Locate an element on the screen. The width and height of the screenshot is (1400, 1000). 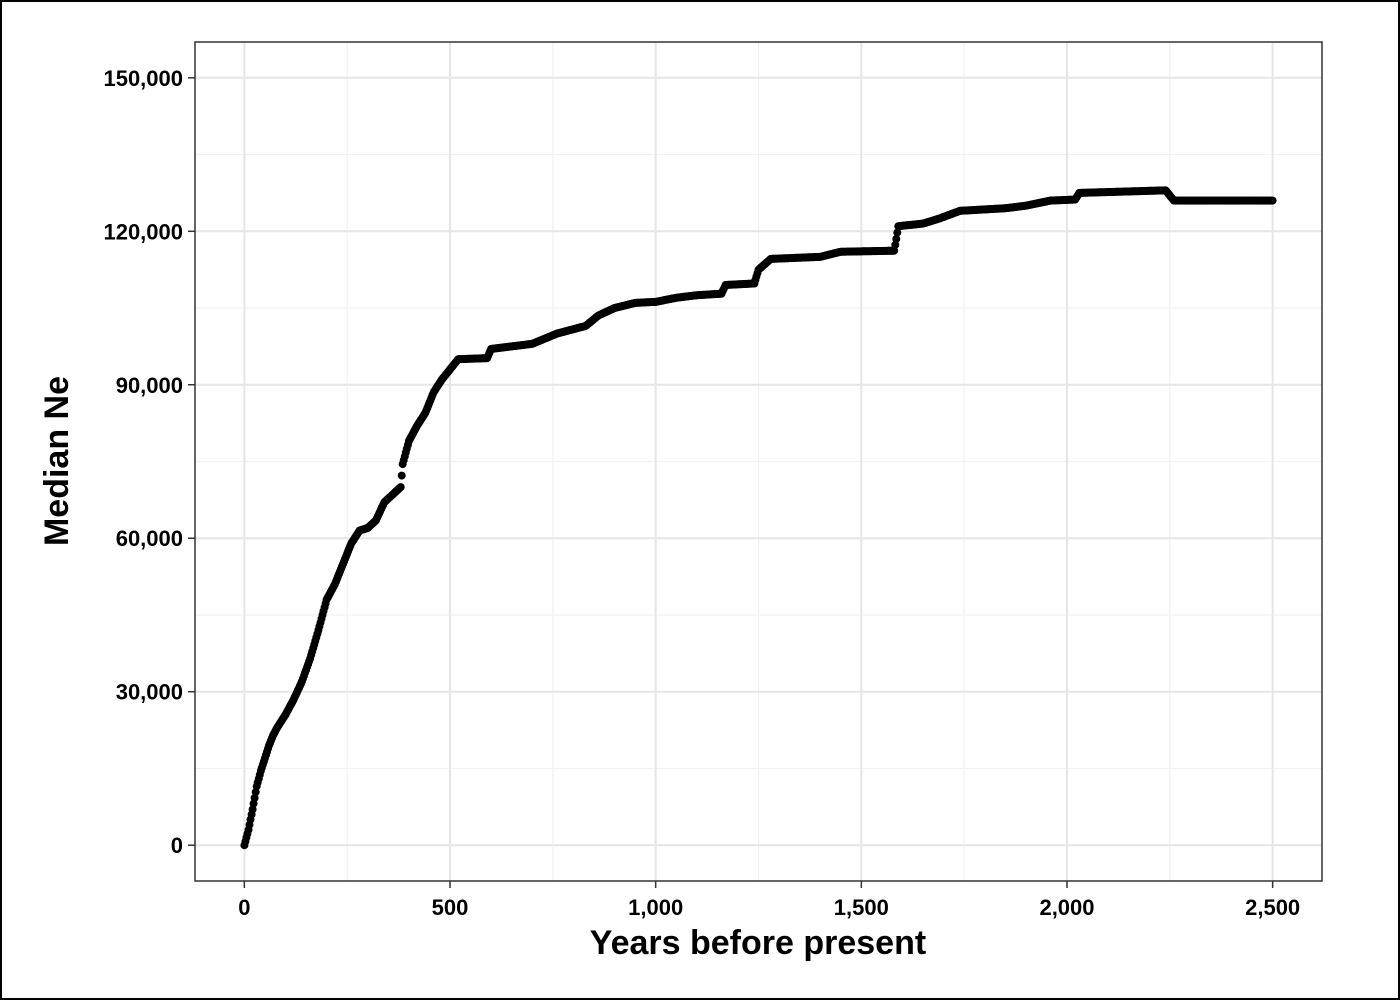
y-tick-label: 120,000 is located at coordinates (143, 231).